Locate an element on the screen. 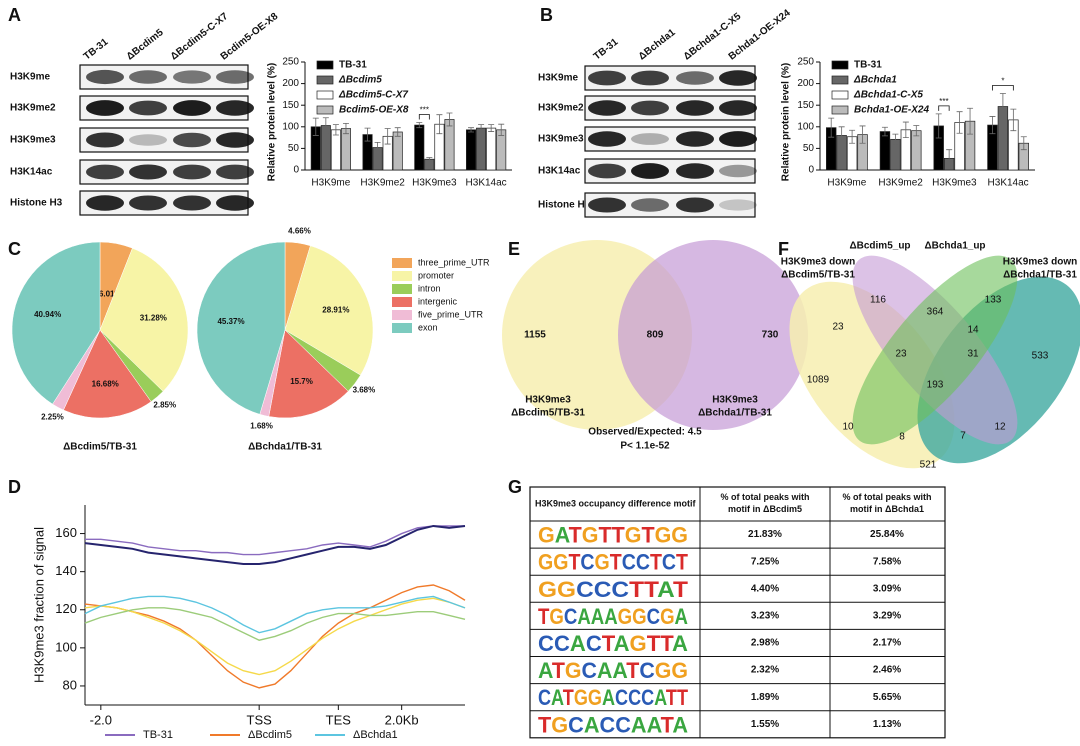 This screenshot has height=746, width=1080. panel-letter: F is located at coordinates (783, 249).